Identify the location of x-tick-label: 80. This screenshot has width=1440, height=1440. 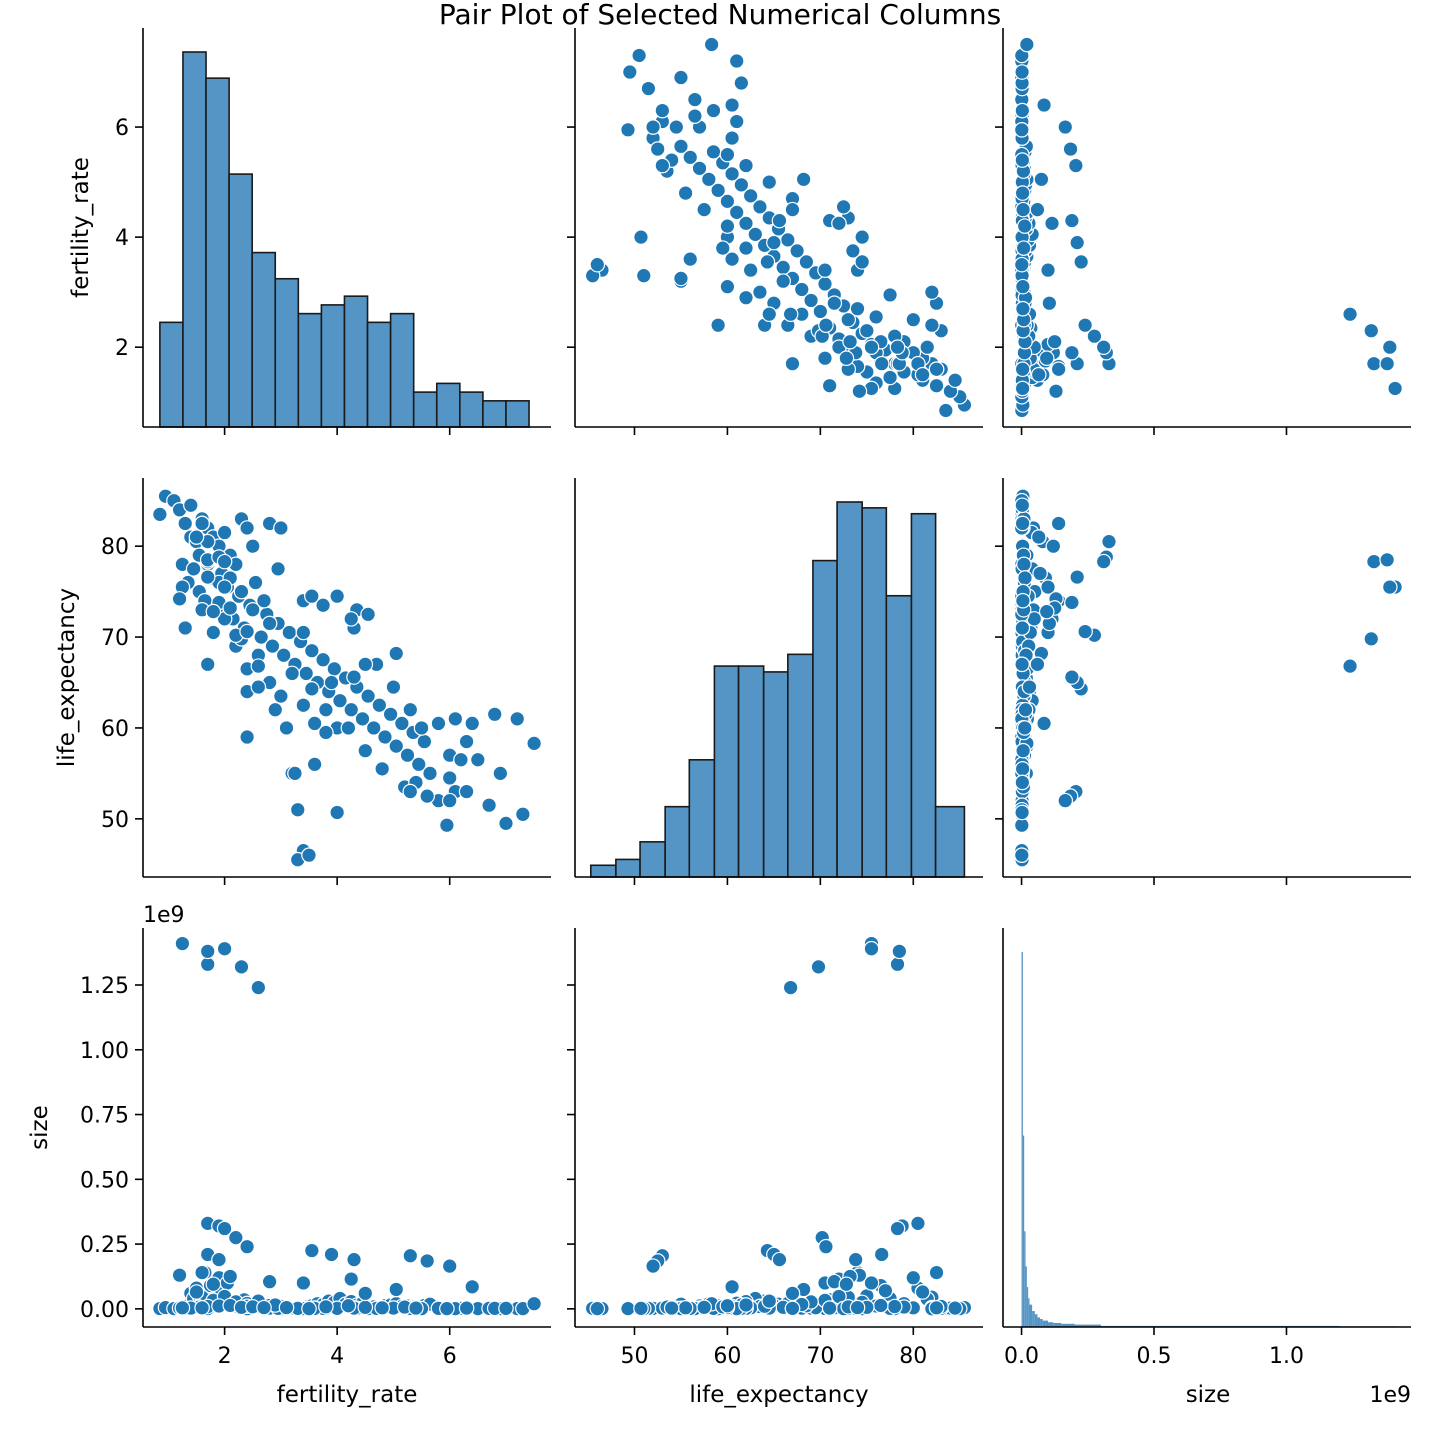
(913, 1356).